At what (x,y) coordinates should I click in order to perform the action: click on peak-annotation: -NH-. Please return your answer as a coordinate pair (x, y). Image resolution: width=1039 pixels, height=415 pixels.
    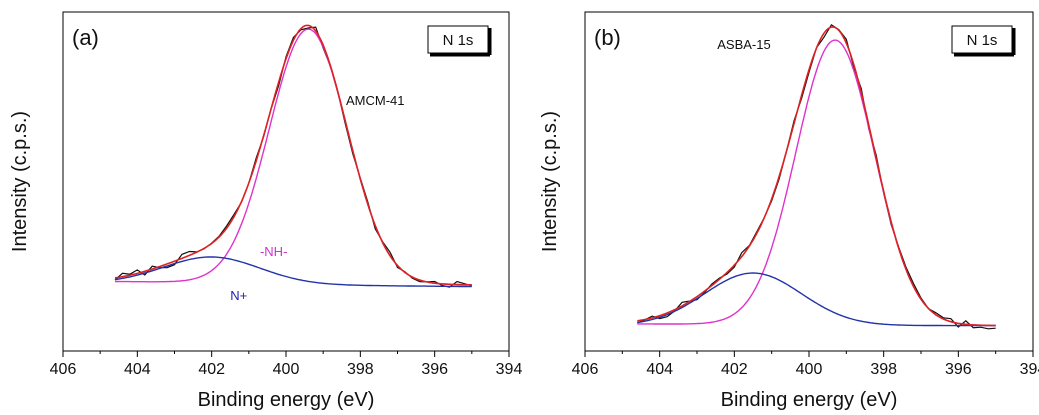
    Looking at the image, I should click on (273, 251).